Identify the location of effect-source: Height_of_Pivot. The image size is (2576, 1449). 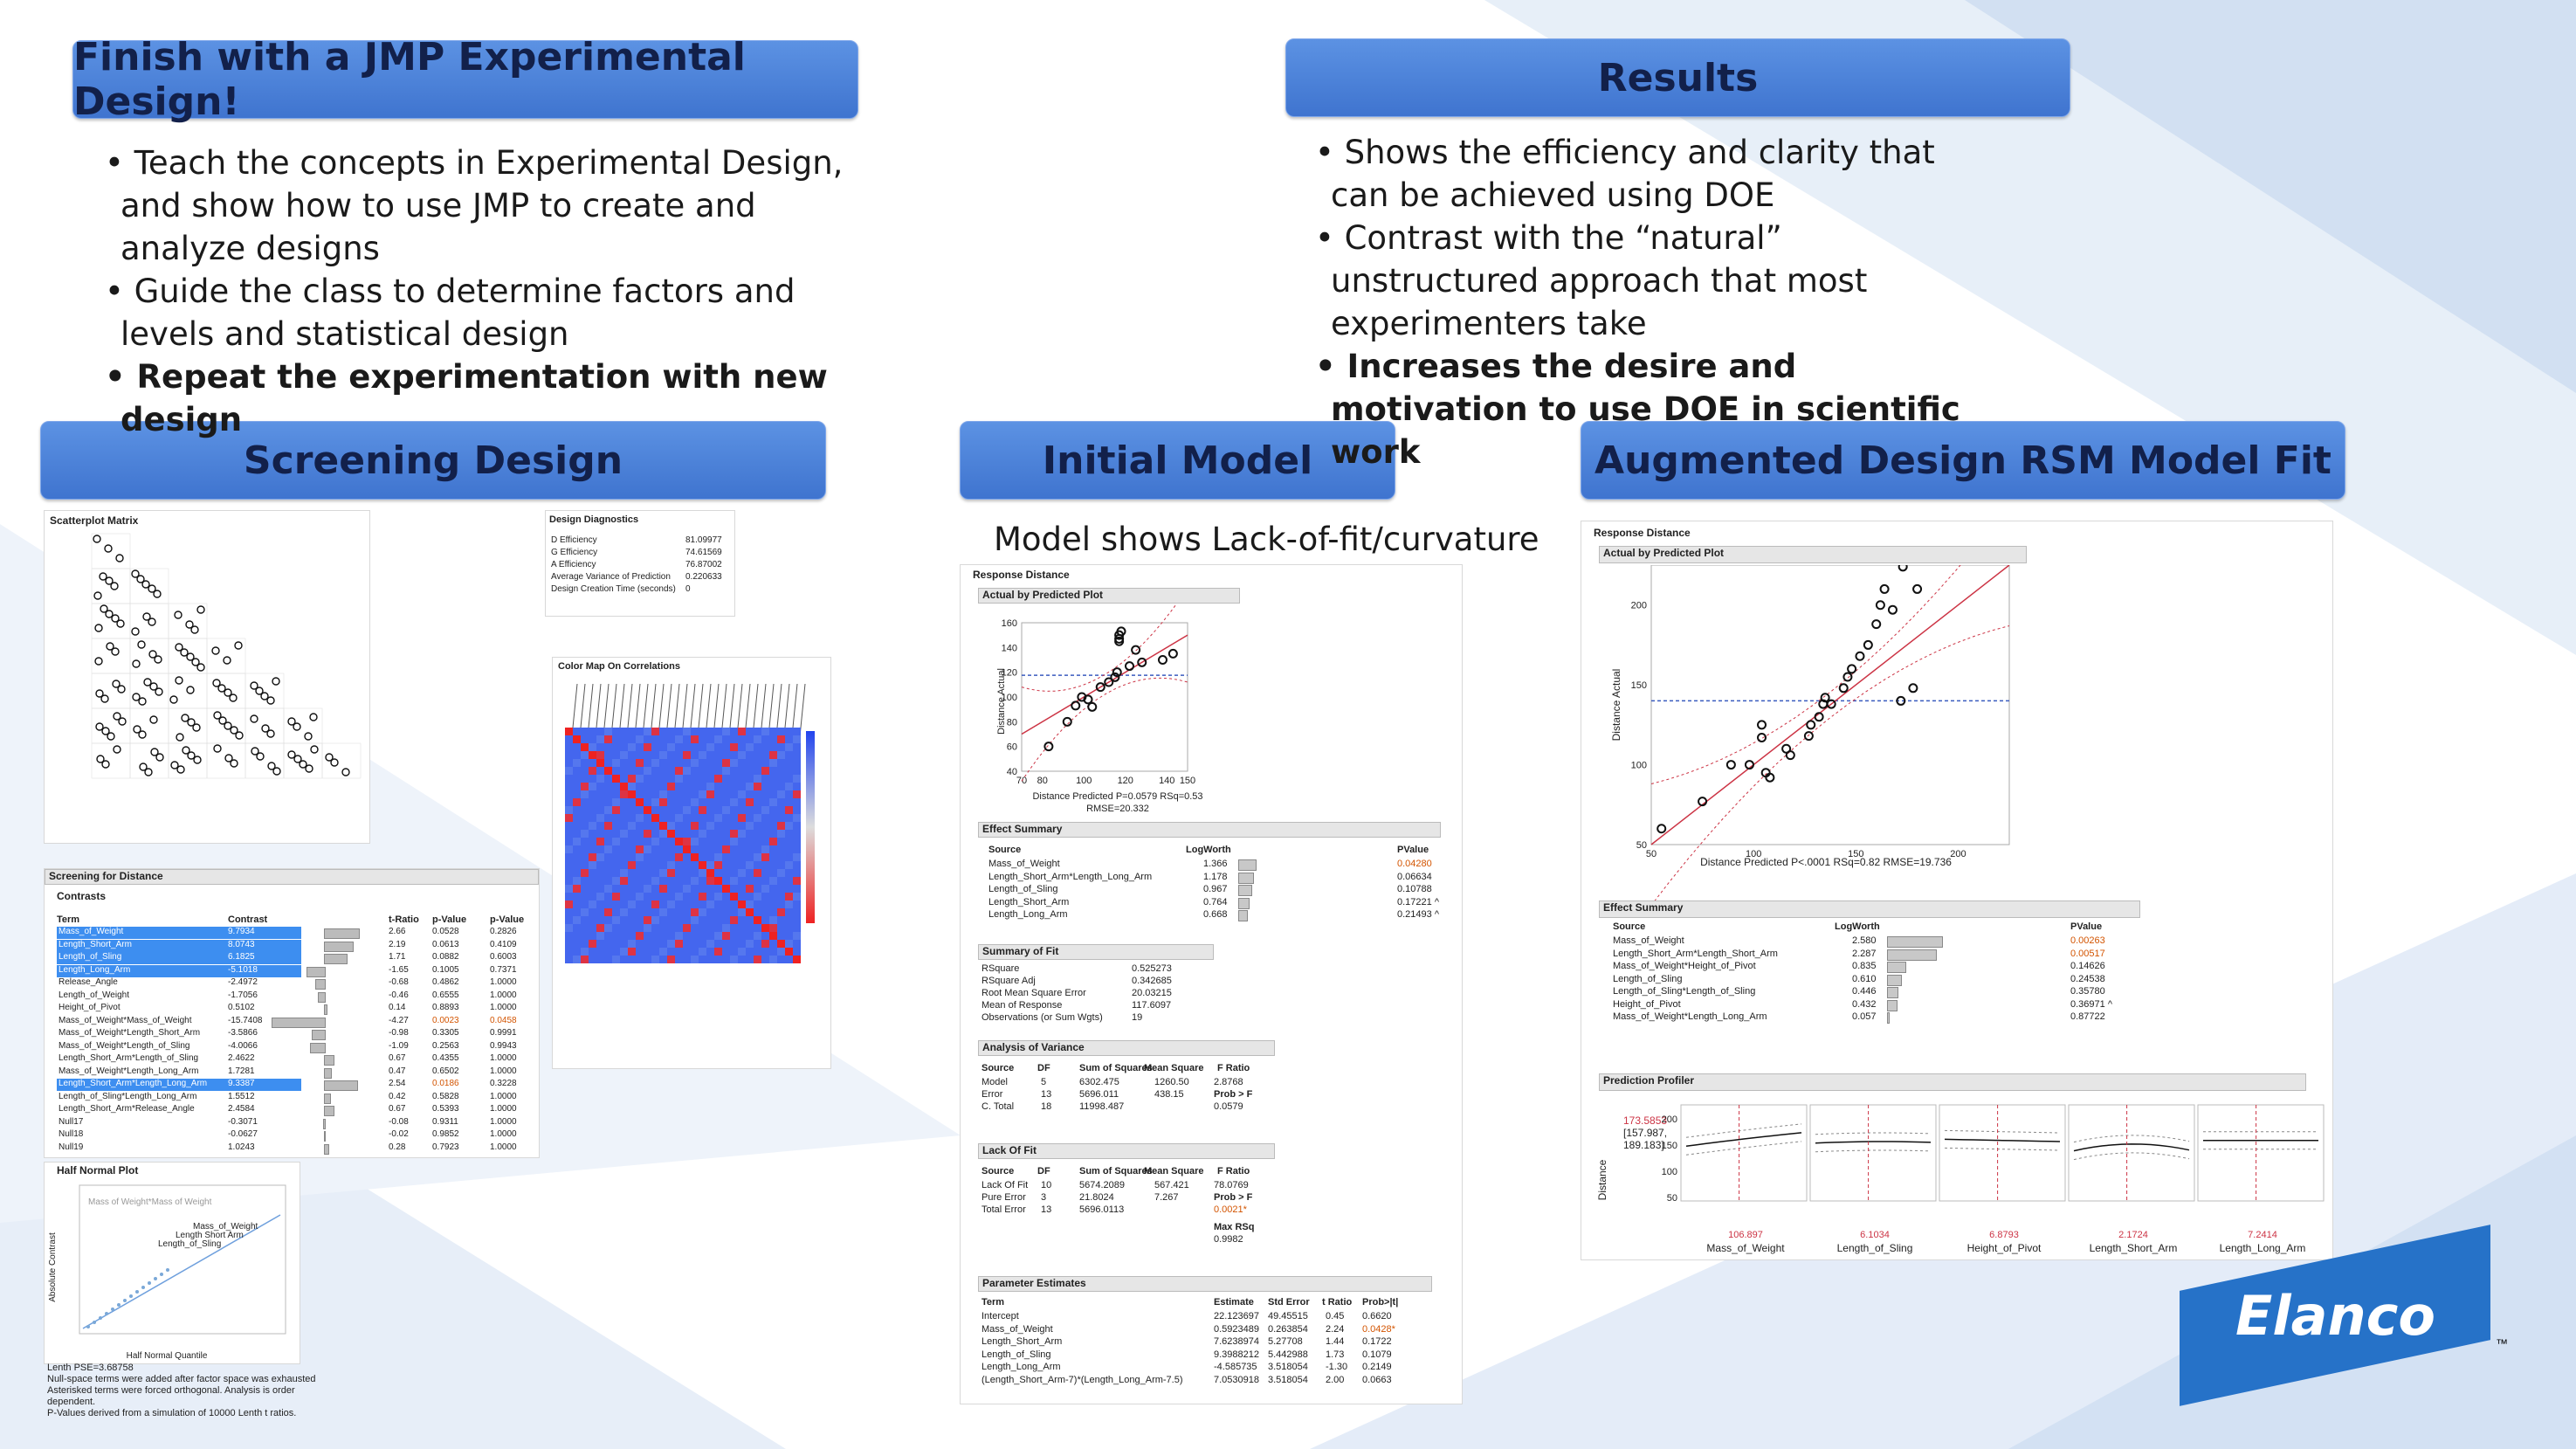
(1647, 1004).